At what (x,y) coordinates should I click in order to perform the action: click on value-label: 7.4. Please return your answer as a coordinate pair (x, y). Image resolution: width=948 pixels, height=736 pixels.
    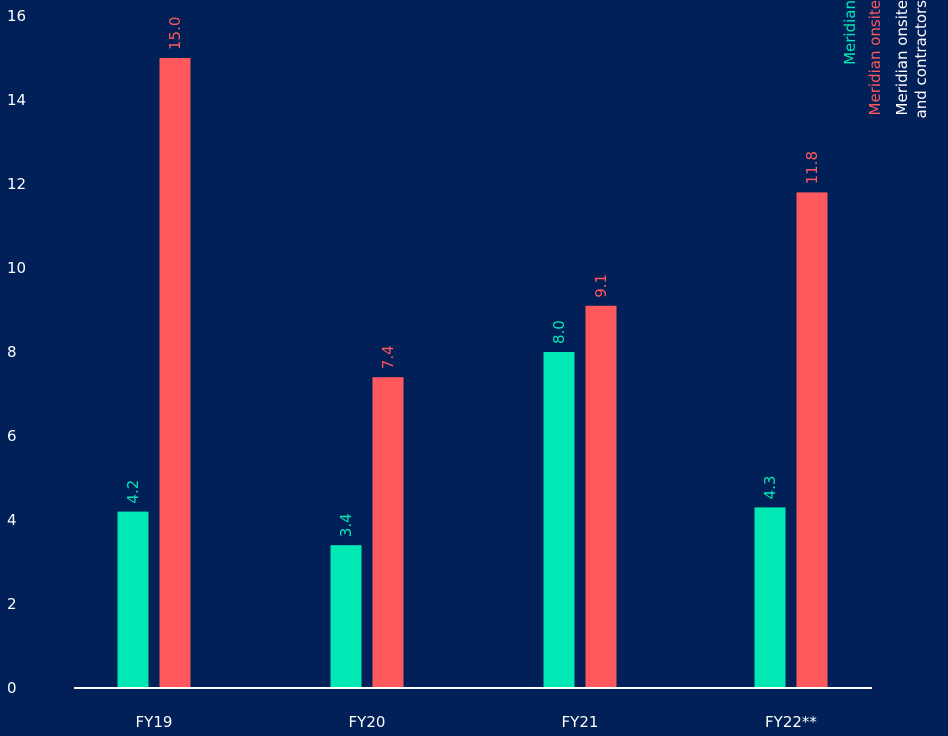
    Looking at the image, I should click on (388, 357).